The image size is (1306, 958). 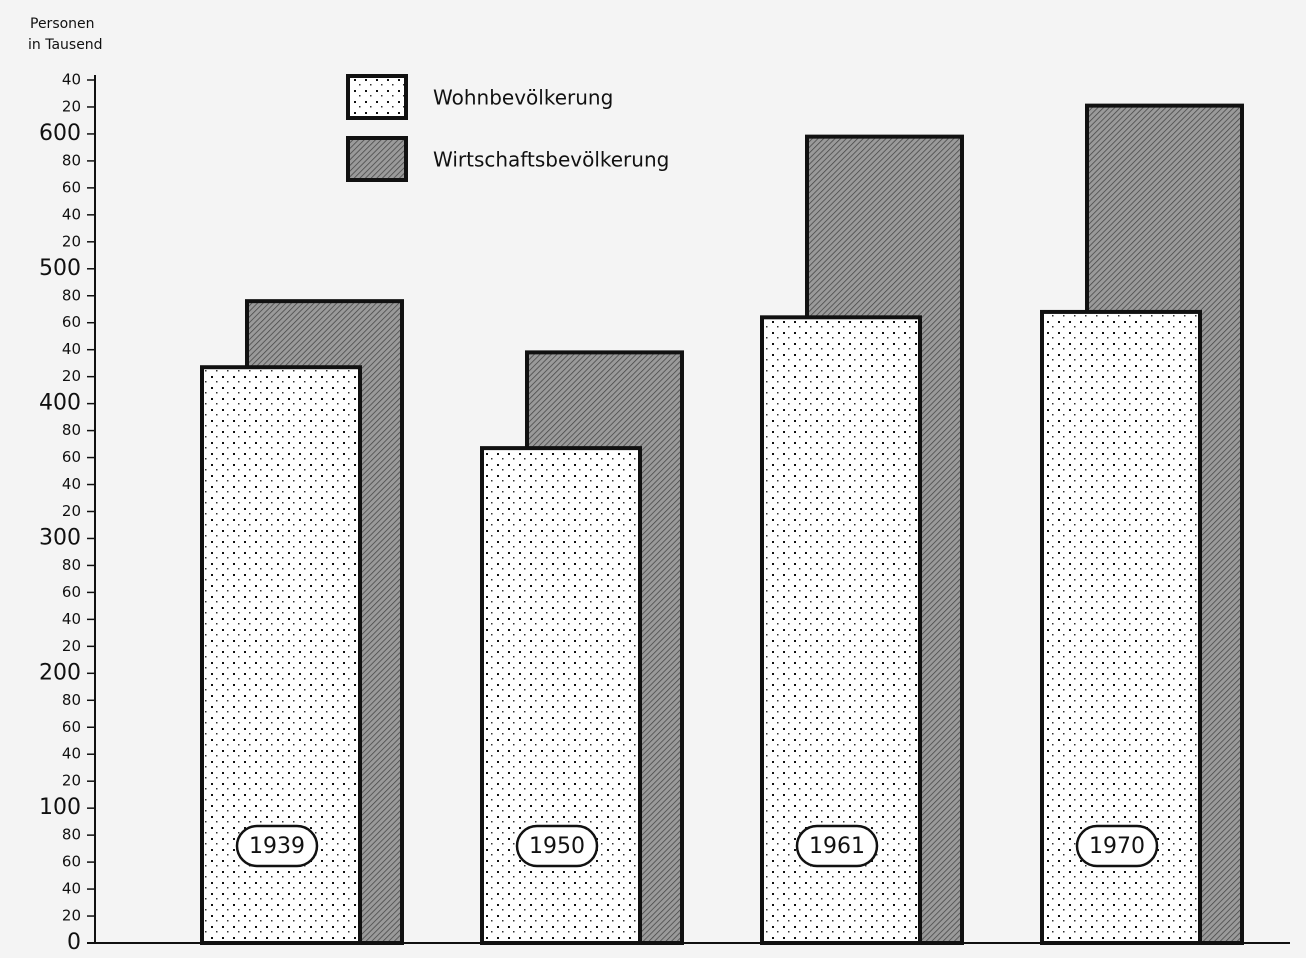 I want to click on y-tick-label: 400, so click(x=60, y=403).